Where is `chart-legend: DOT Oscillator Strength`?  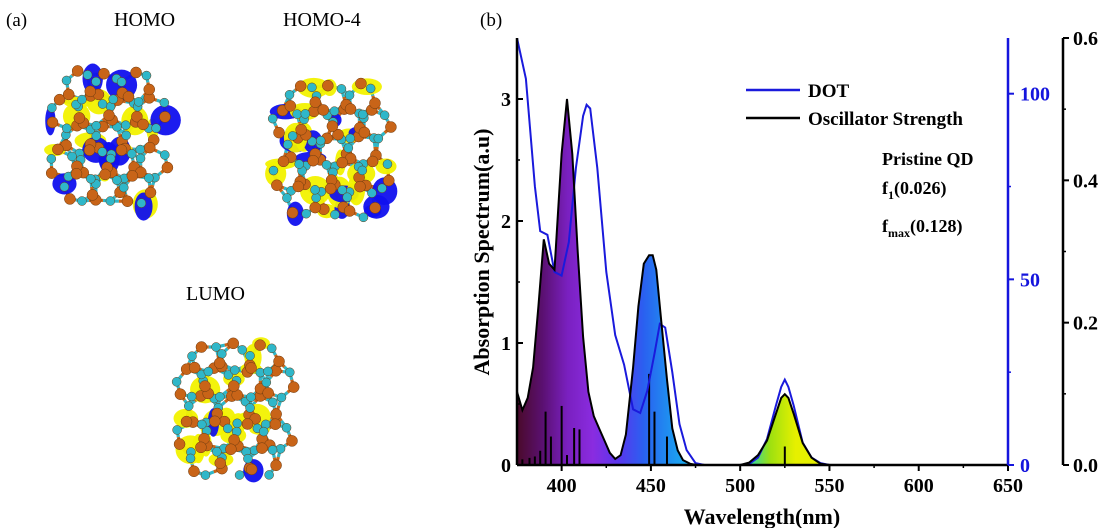 chart-legend: DOT Oscillator Strength is located at coordinates (854, 105).